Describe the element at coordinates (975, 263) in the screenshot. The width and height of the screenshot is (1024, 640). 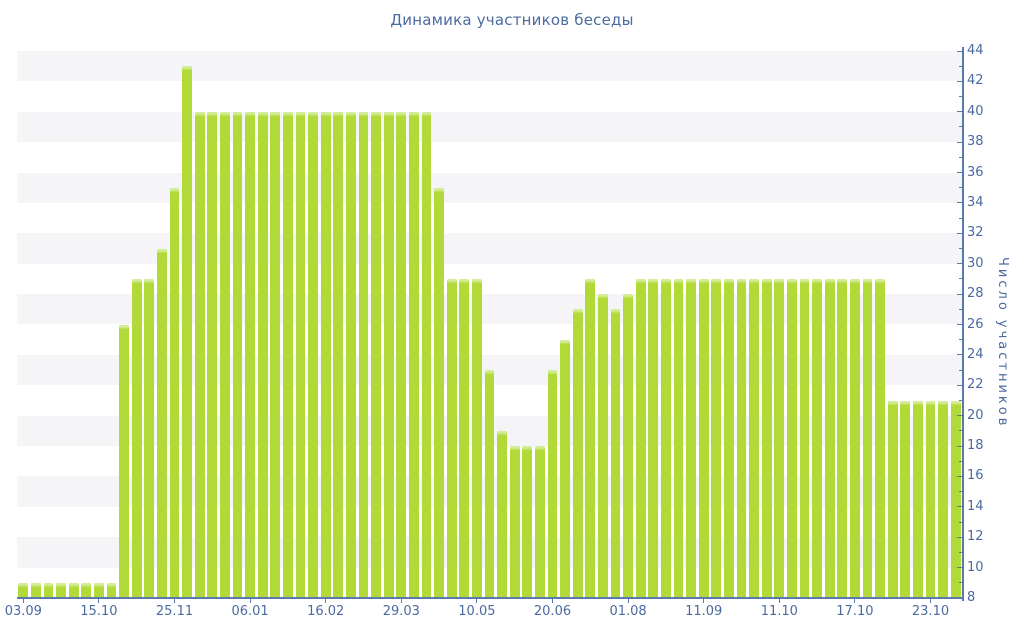
I see `y-tick-label: 30` at that location.